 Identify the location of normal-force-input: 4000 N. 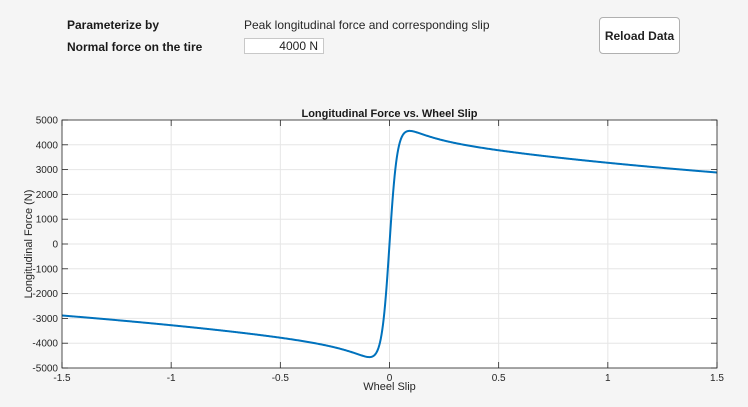
(284, 46).